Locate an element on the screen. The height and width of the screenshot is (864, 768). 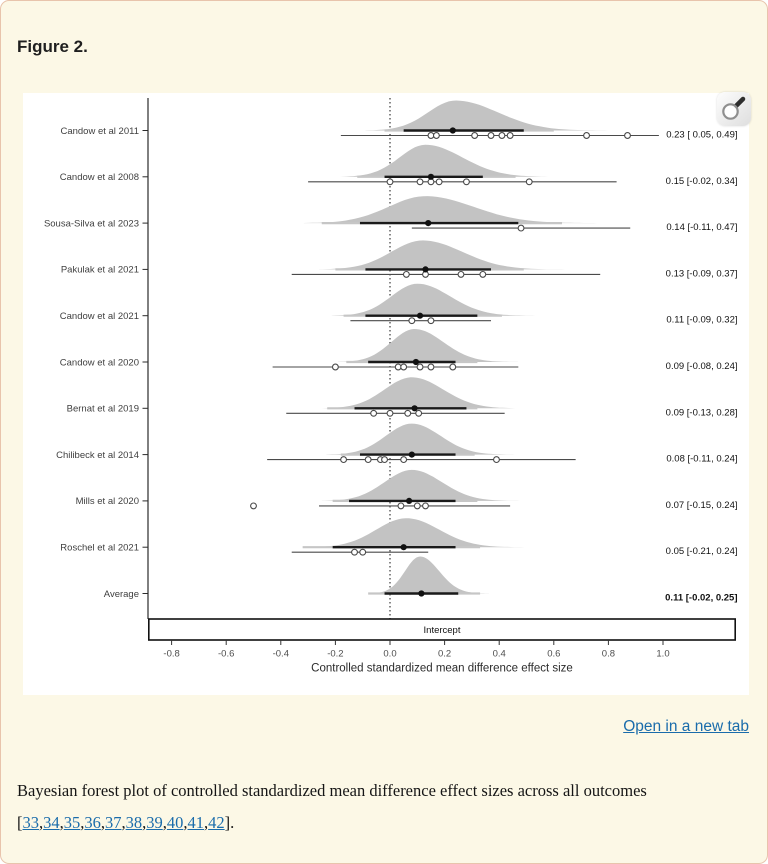
forest-row: Sousa-Silva et al 2023 0.14 [-0.11, 0.47] is located at coordinates (391, 214).